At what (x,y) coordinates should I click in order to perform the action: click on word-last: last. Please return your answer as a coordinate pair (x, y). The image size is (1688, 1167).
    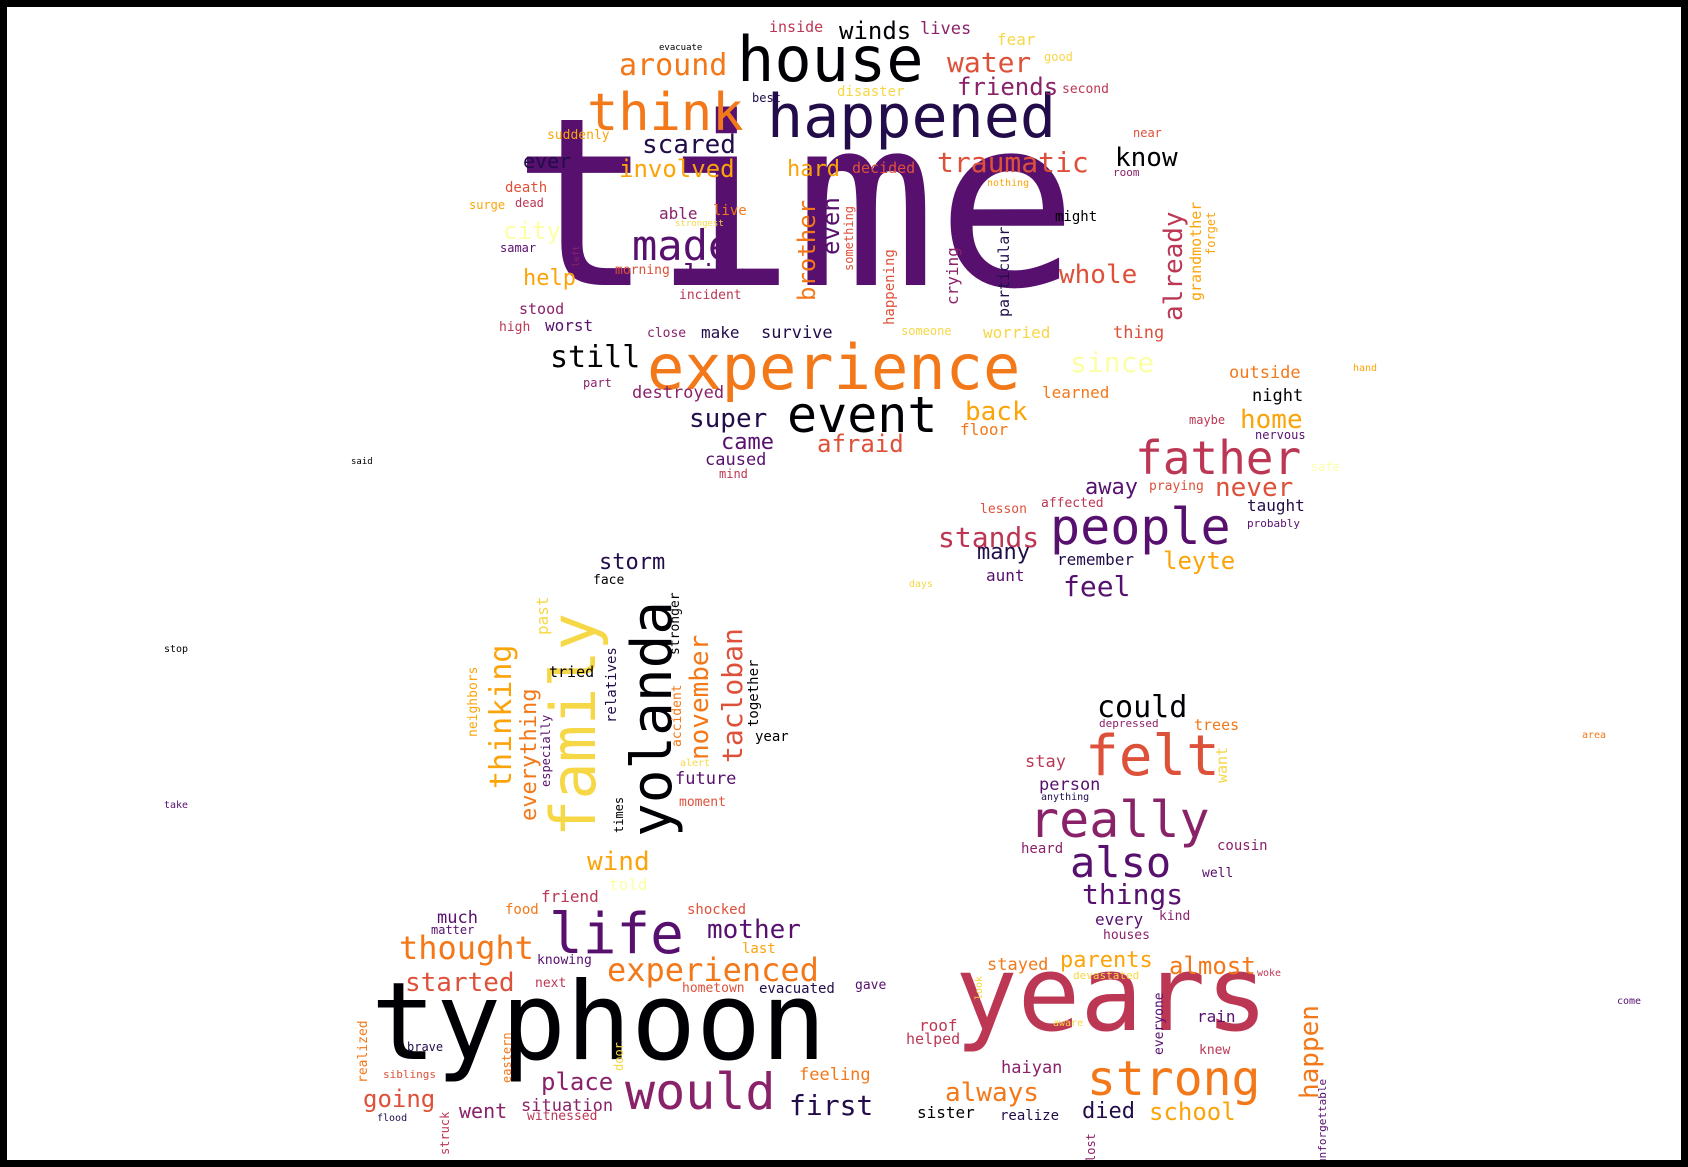
    Looking at the image, I should click on (759, 949).